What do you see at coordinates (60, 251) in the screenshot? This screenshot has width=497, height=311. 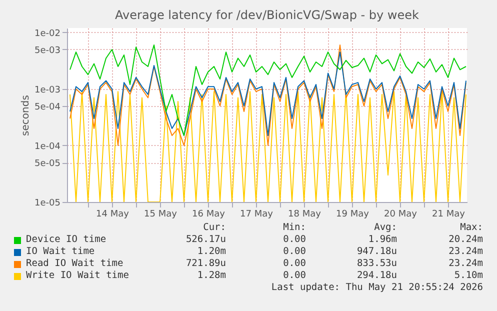 I see `legend-label: IO Wait time` at bounding box center [60, 251].